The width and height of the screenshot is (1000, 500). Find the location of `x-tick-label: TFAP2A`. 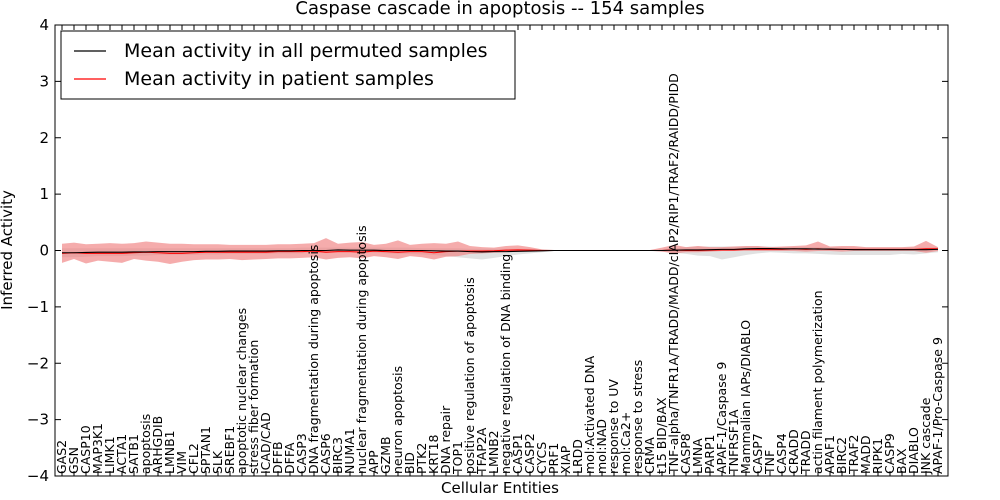

x-tick-label: TFAP2A is located at coordinates (481, 451).